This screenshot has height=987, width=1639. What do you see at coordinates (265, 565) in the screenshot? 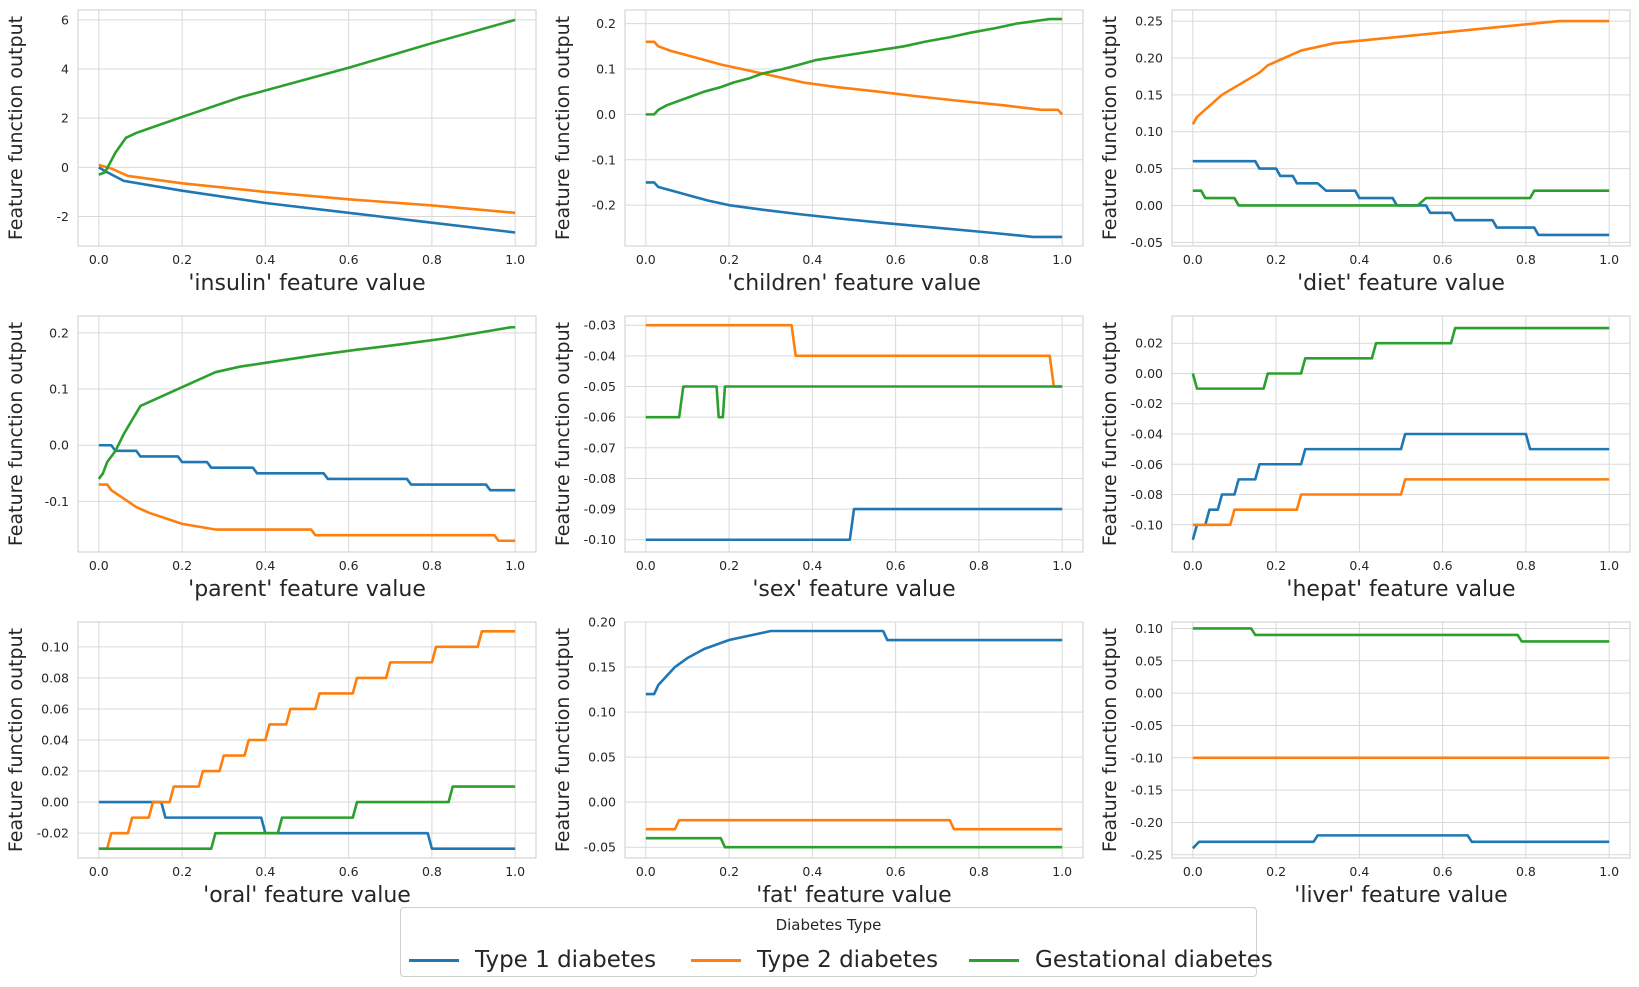
I see `x-tick-label-parent-2: 0.4` at bounding box center [265, 565].